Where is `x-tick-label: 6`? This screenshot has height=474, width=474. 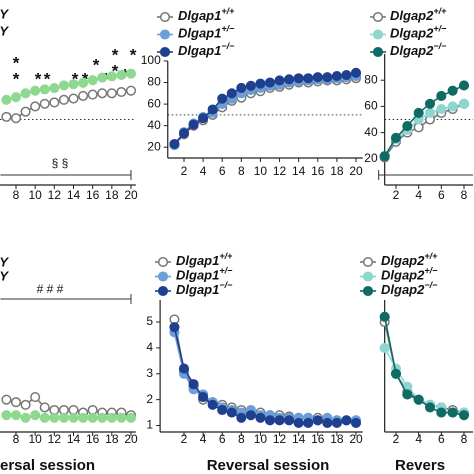 x-tick-label: 6 is located at coordinates (222, 171).